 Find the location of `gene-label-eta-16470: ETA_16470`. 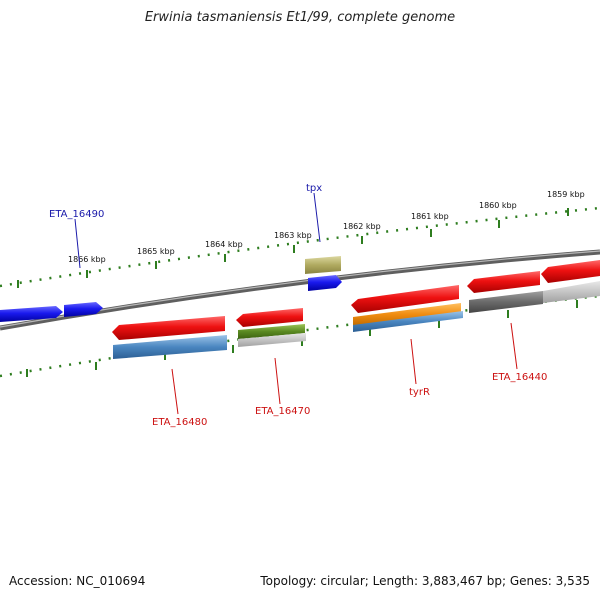

gene-label-eta-16470: ETA_16470 is located at coordinates (282, 411).